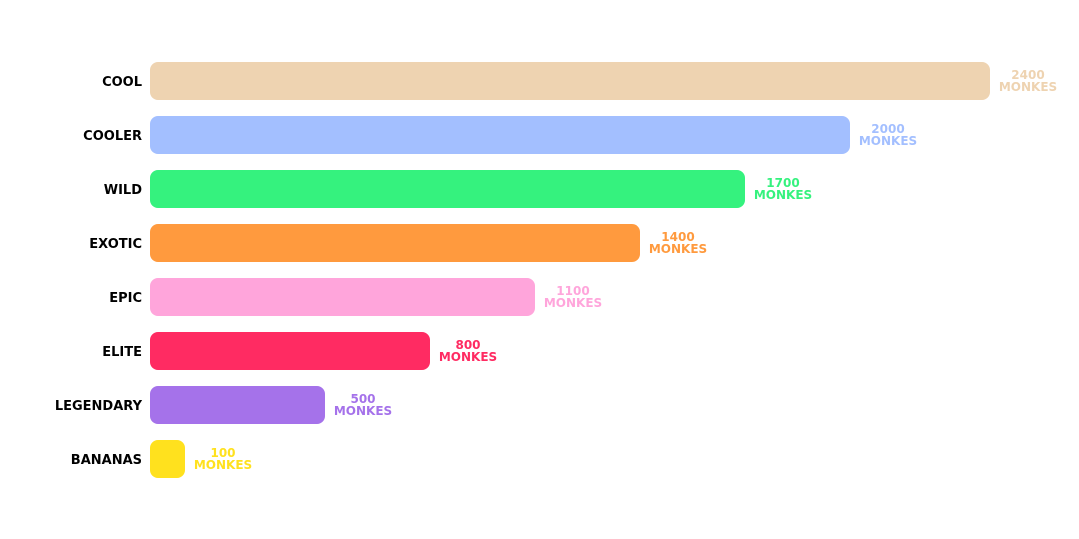 Image resolution: width=1079 pixels, height=539 pixels. I want to click on category-label: COOL, so click(122, 82).